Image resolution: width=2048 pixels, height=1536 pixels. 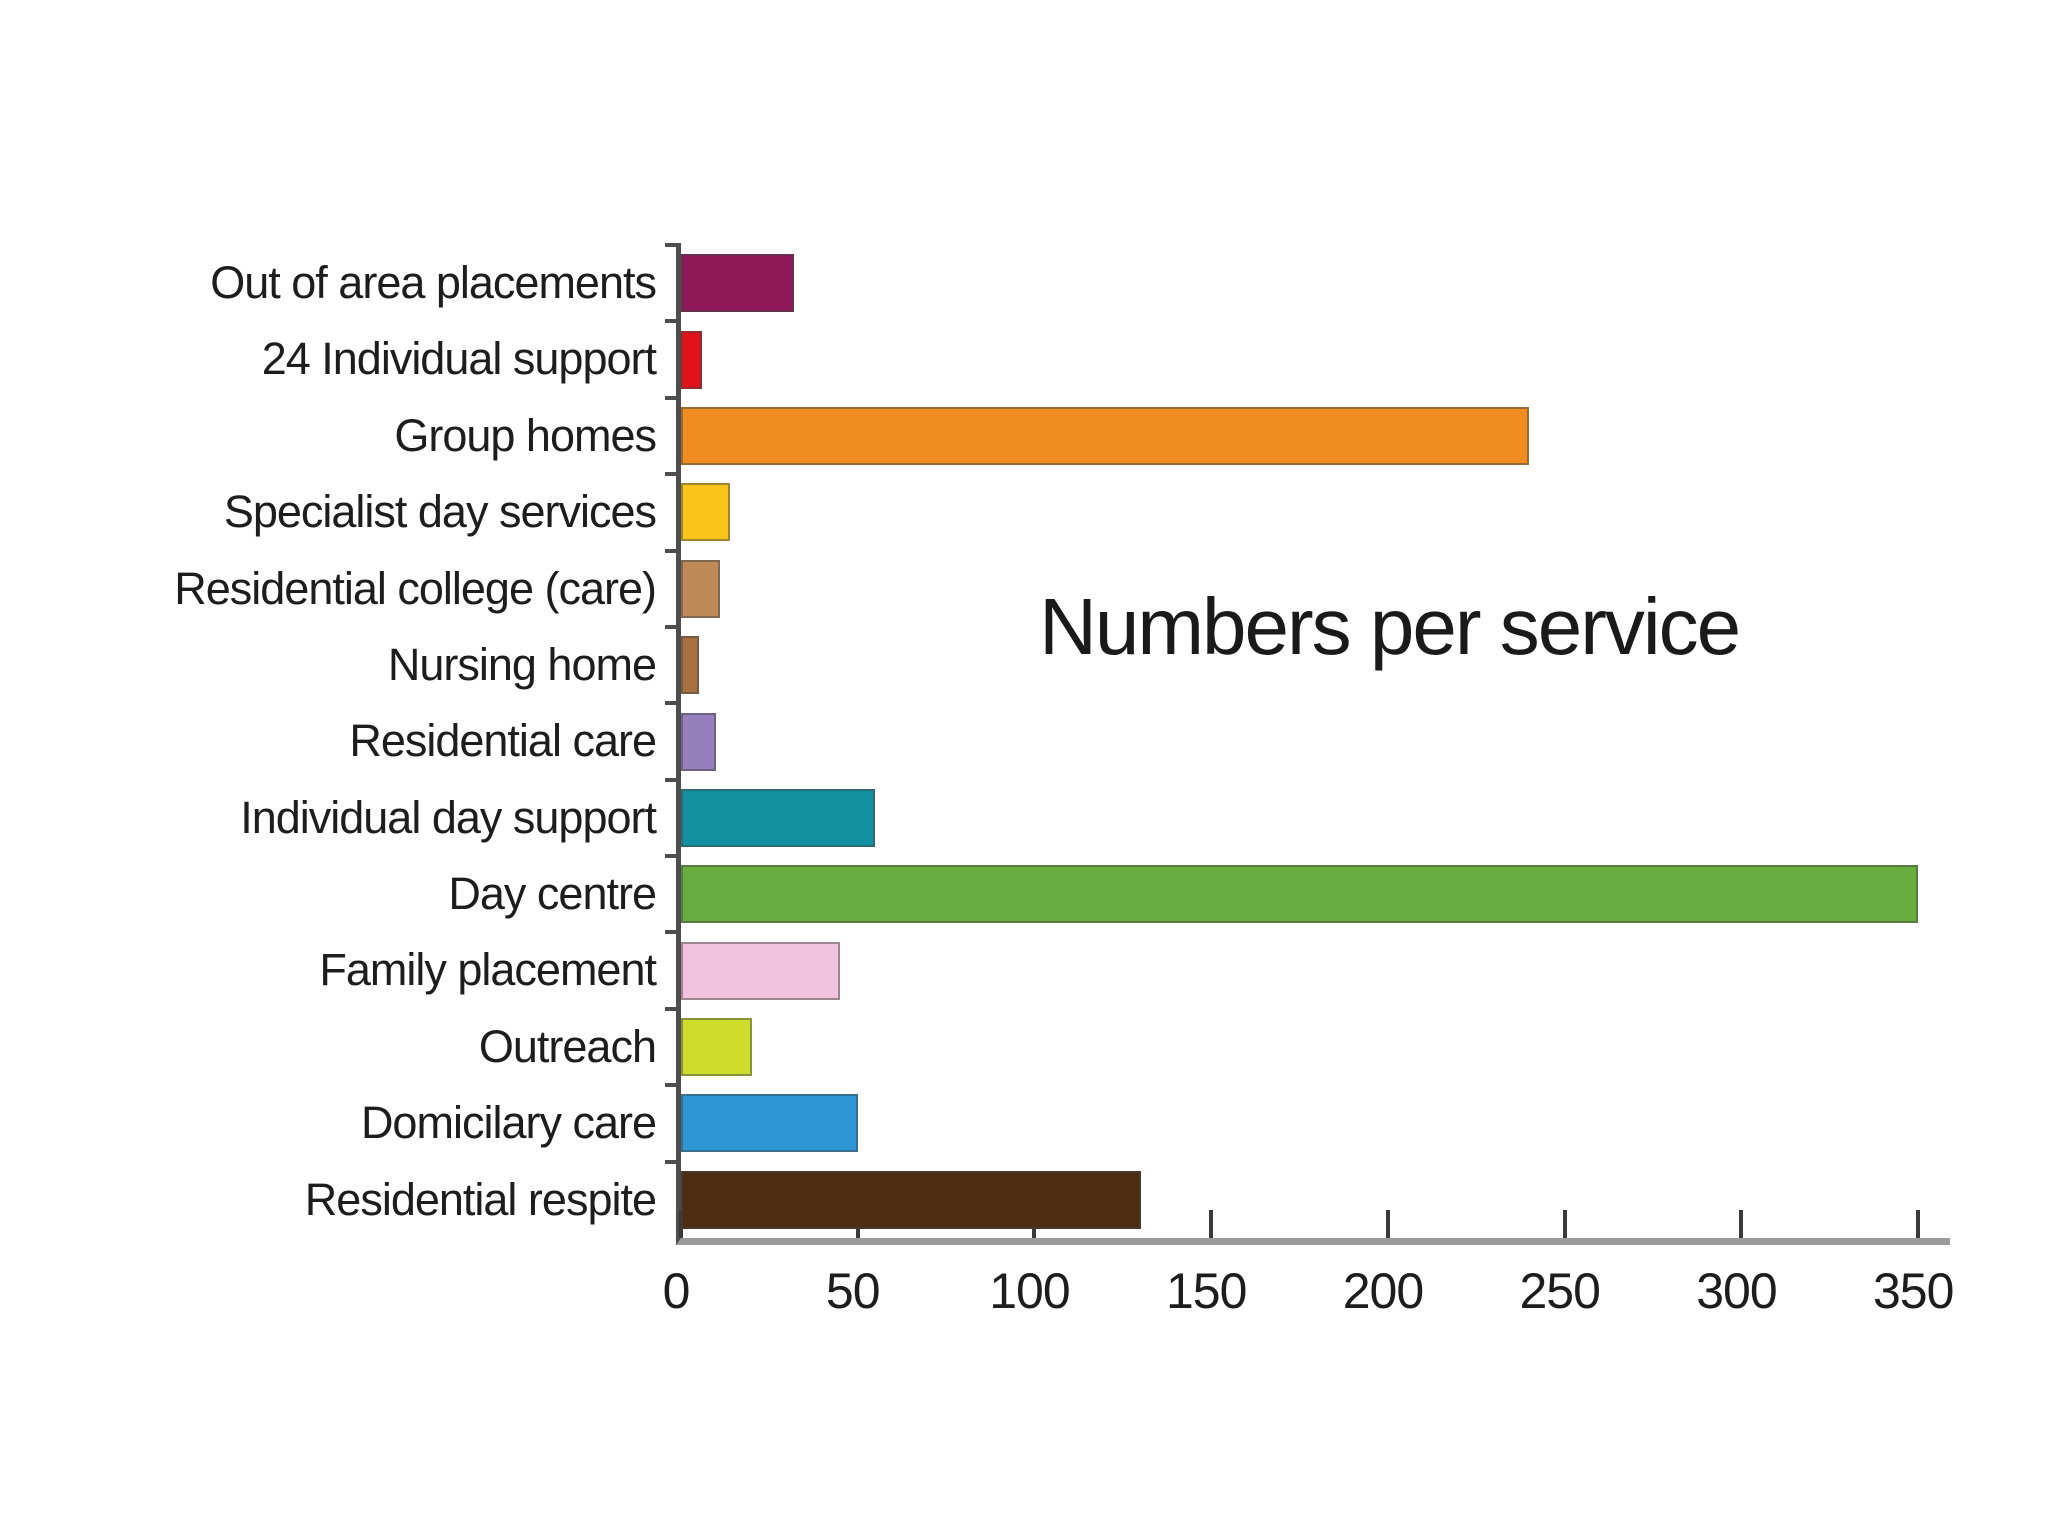 What do you see at coordinates (433, 282) in the screenshot?
I see `category-label-out-of-area-placements: Out of area placements` at bounding box center [433, 282].